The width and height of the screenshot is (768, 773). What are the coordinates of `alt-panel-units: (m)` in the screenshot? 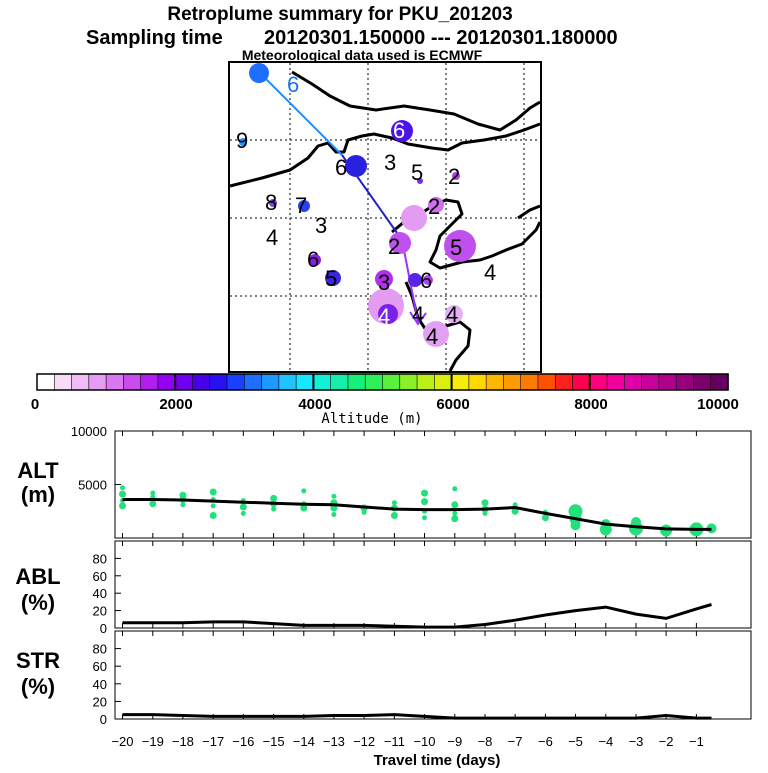 It's located at (38, 494).